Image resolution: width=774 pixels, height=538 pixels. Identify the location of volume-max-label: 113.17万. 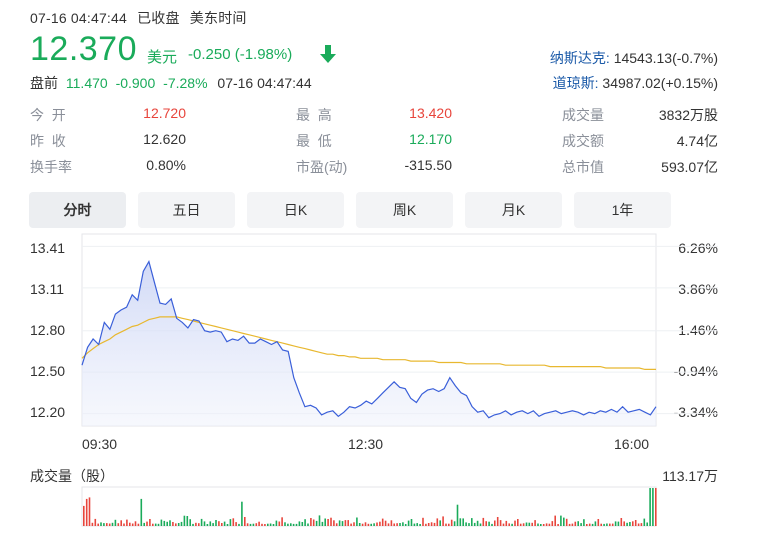
(690, 476).